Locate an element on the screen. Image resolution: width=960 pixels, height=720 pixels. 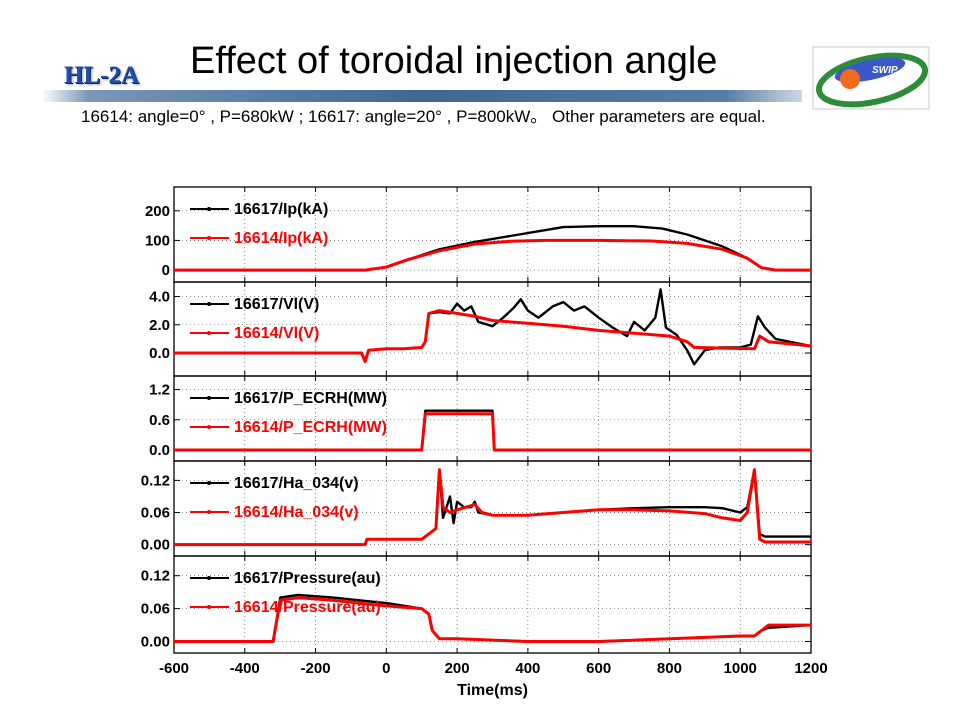
x-tick-label: 1000 is located at coordinates (740, 668).